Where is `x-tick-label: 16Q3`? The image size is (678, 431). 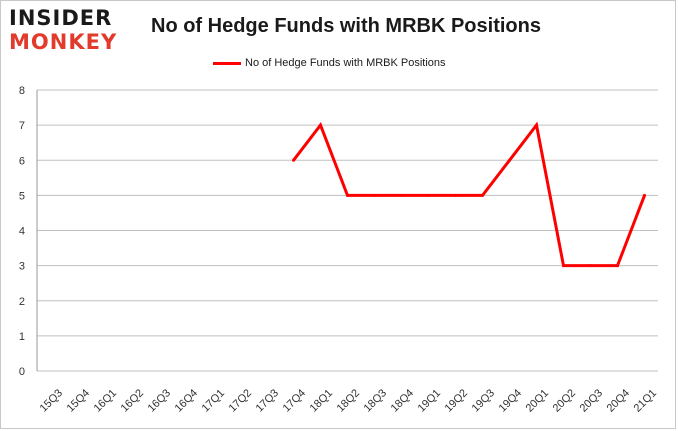
x-tick-label: 16Q3 is located at coordinates (160, 401).